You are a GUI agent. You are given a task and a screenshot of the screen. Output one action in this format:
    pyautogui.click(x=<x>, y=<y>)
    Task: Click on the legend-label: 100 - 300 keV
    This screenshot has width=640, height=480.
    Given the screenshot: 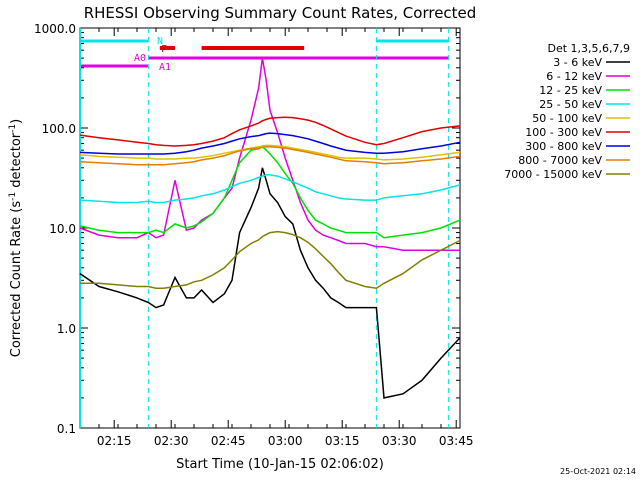 What is the action you would take?
    pyautogui.click(x=563, y=132)
    